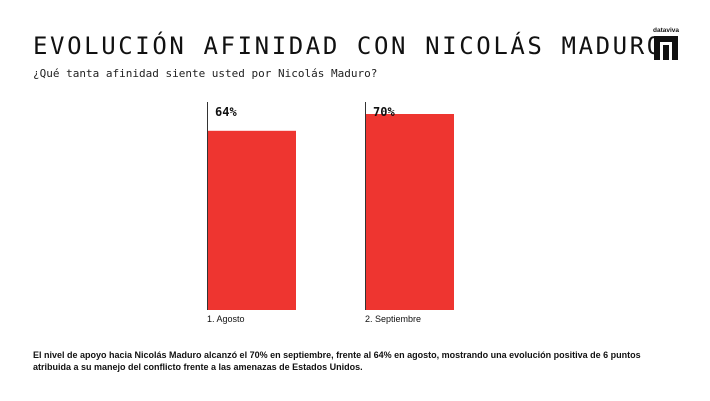 The width and height of the screenshot is (710, 401). What do you see at coordinates (666, 48) in the screenshot?
I see `logo-mark-icon` at bounding box center [666, 48].